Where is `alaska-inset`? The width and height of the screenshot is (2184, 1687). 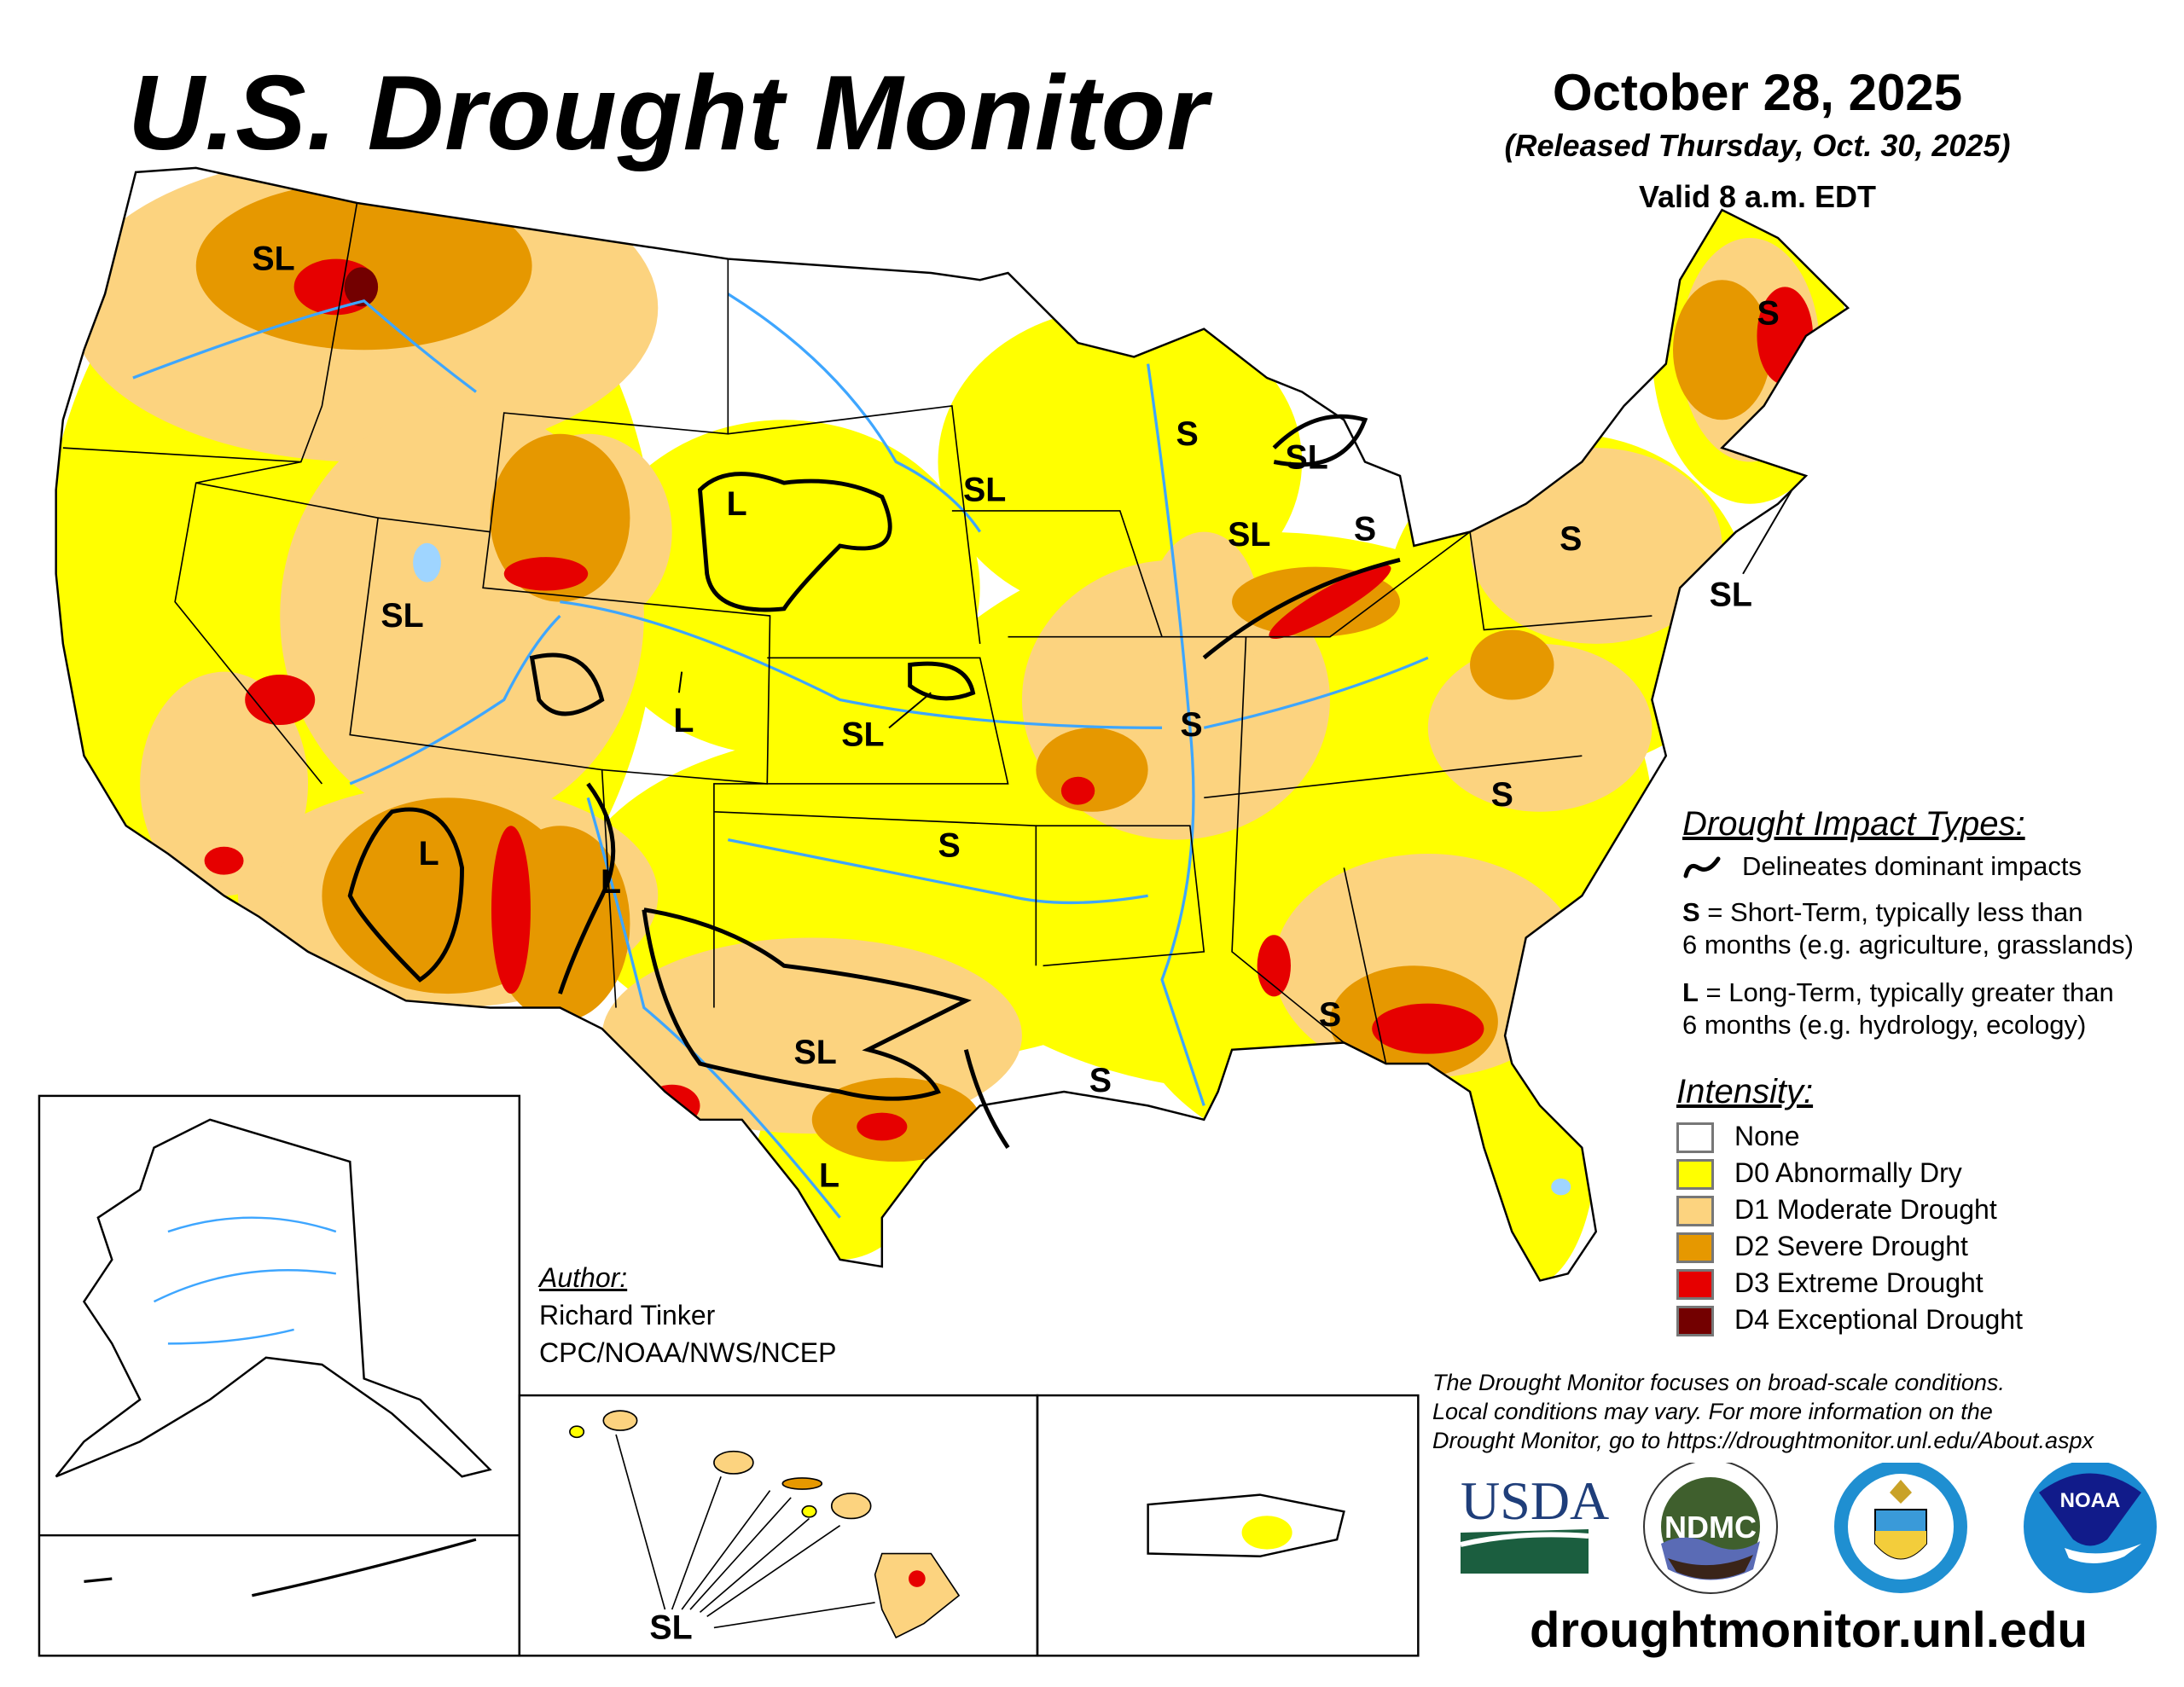
alaska-inset is located at coordinates (273, 1357).